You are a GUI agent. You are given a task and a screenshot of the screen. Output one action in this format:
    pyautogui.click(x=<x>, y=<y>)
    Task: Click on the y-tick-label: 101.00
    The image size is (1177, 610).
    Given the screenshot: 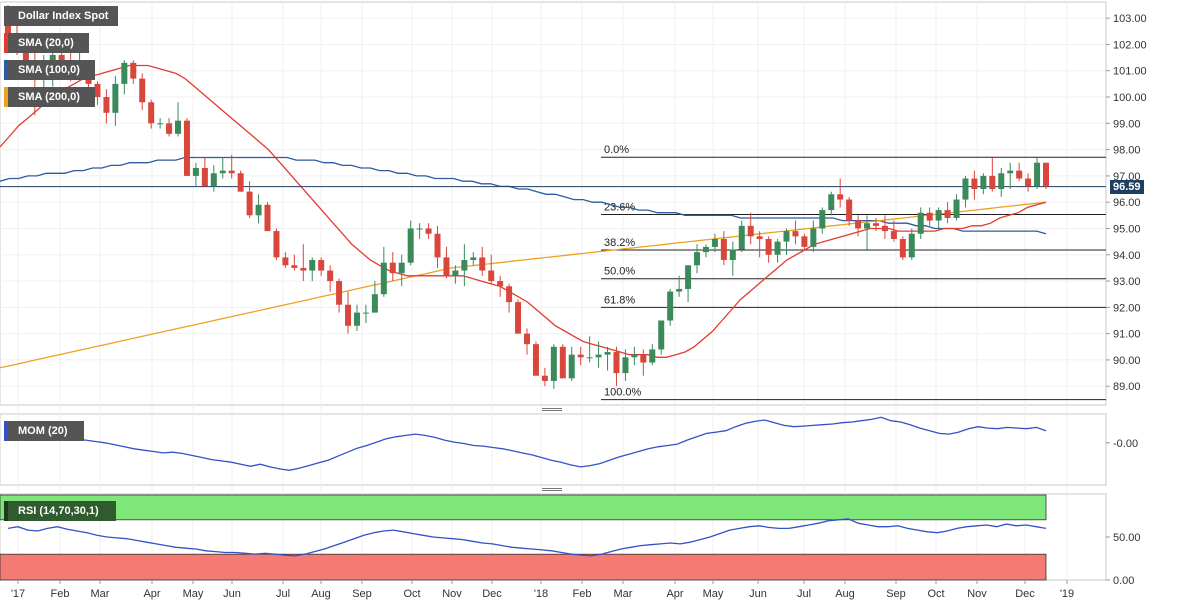 What is the action you would take?
    pyautogui.click(x=1130, y=72)
    